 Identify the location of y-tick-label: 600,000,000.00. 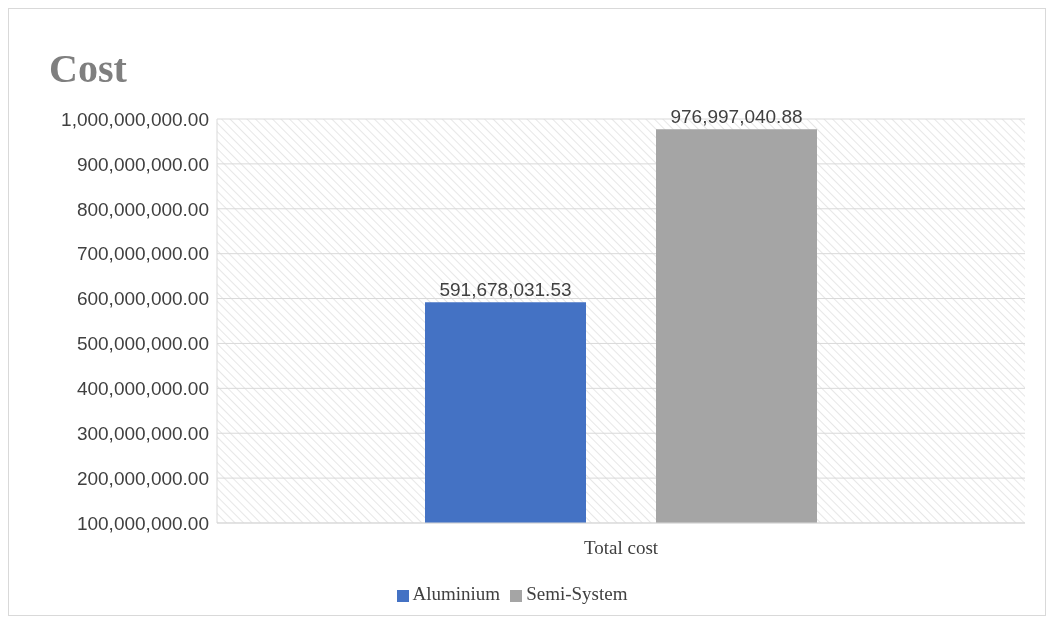
(142, 299).